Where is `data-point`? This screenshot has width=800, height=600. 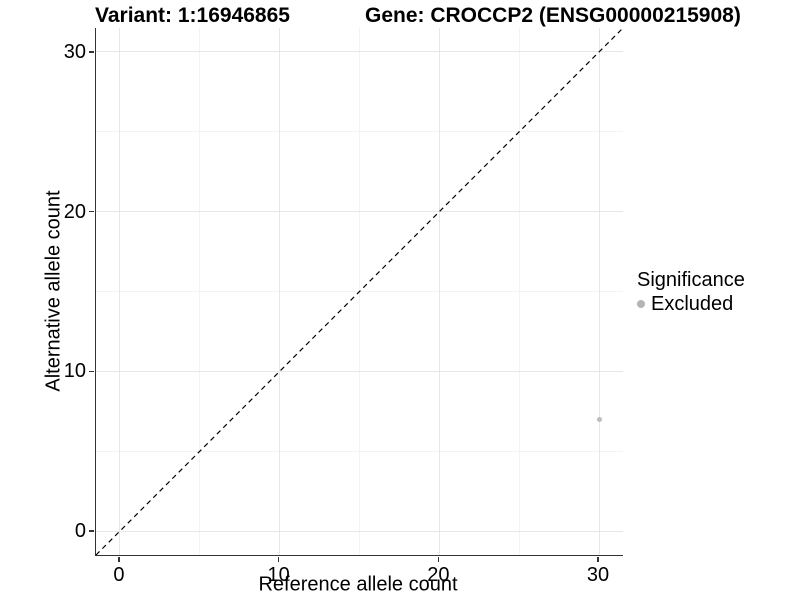 data-point is located at coordinates (599, 419).